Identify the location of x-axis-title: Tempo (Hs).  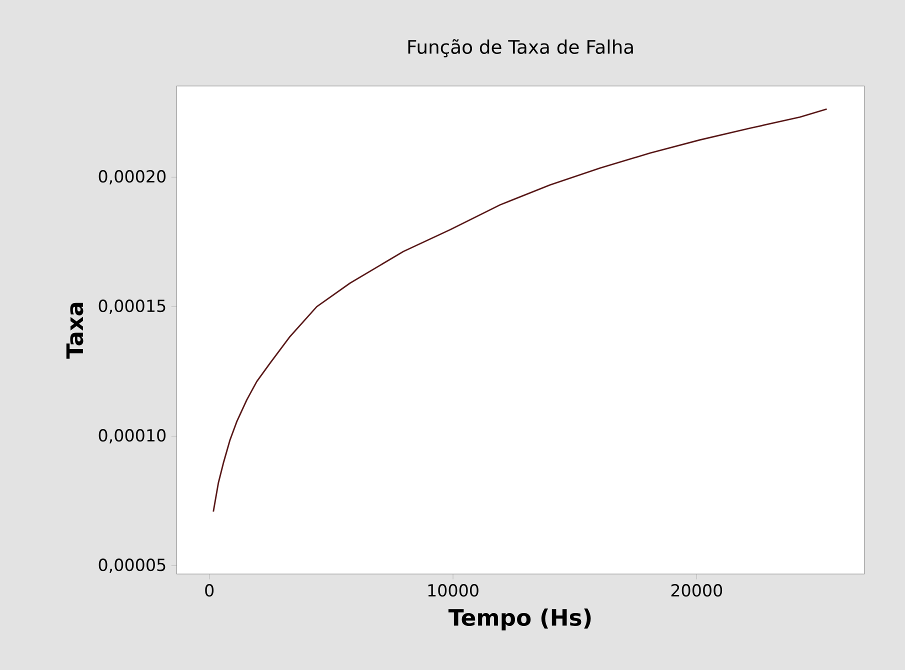
(519, 619).